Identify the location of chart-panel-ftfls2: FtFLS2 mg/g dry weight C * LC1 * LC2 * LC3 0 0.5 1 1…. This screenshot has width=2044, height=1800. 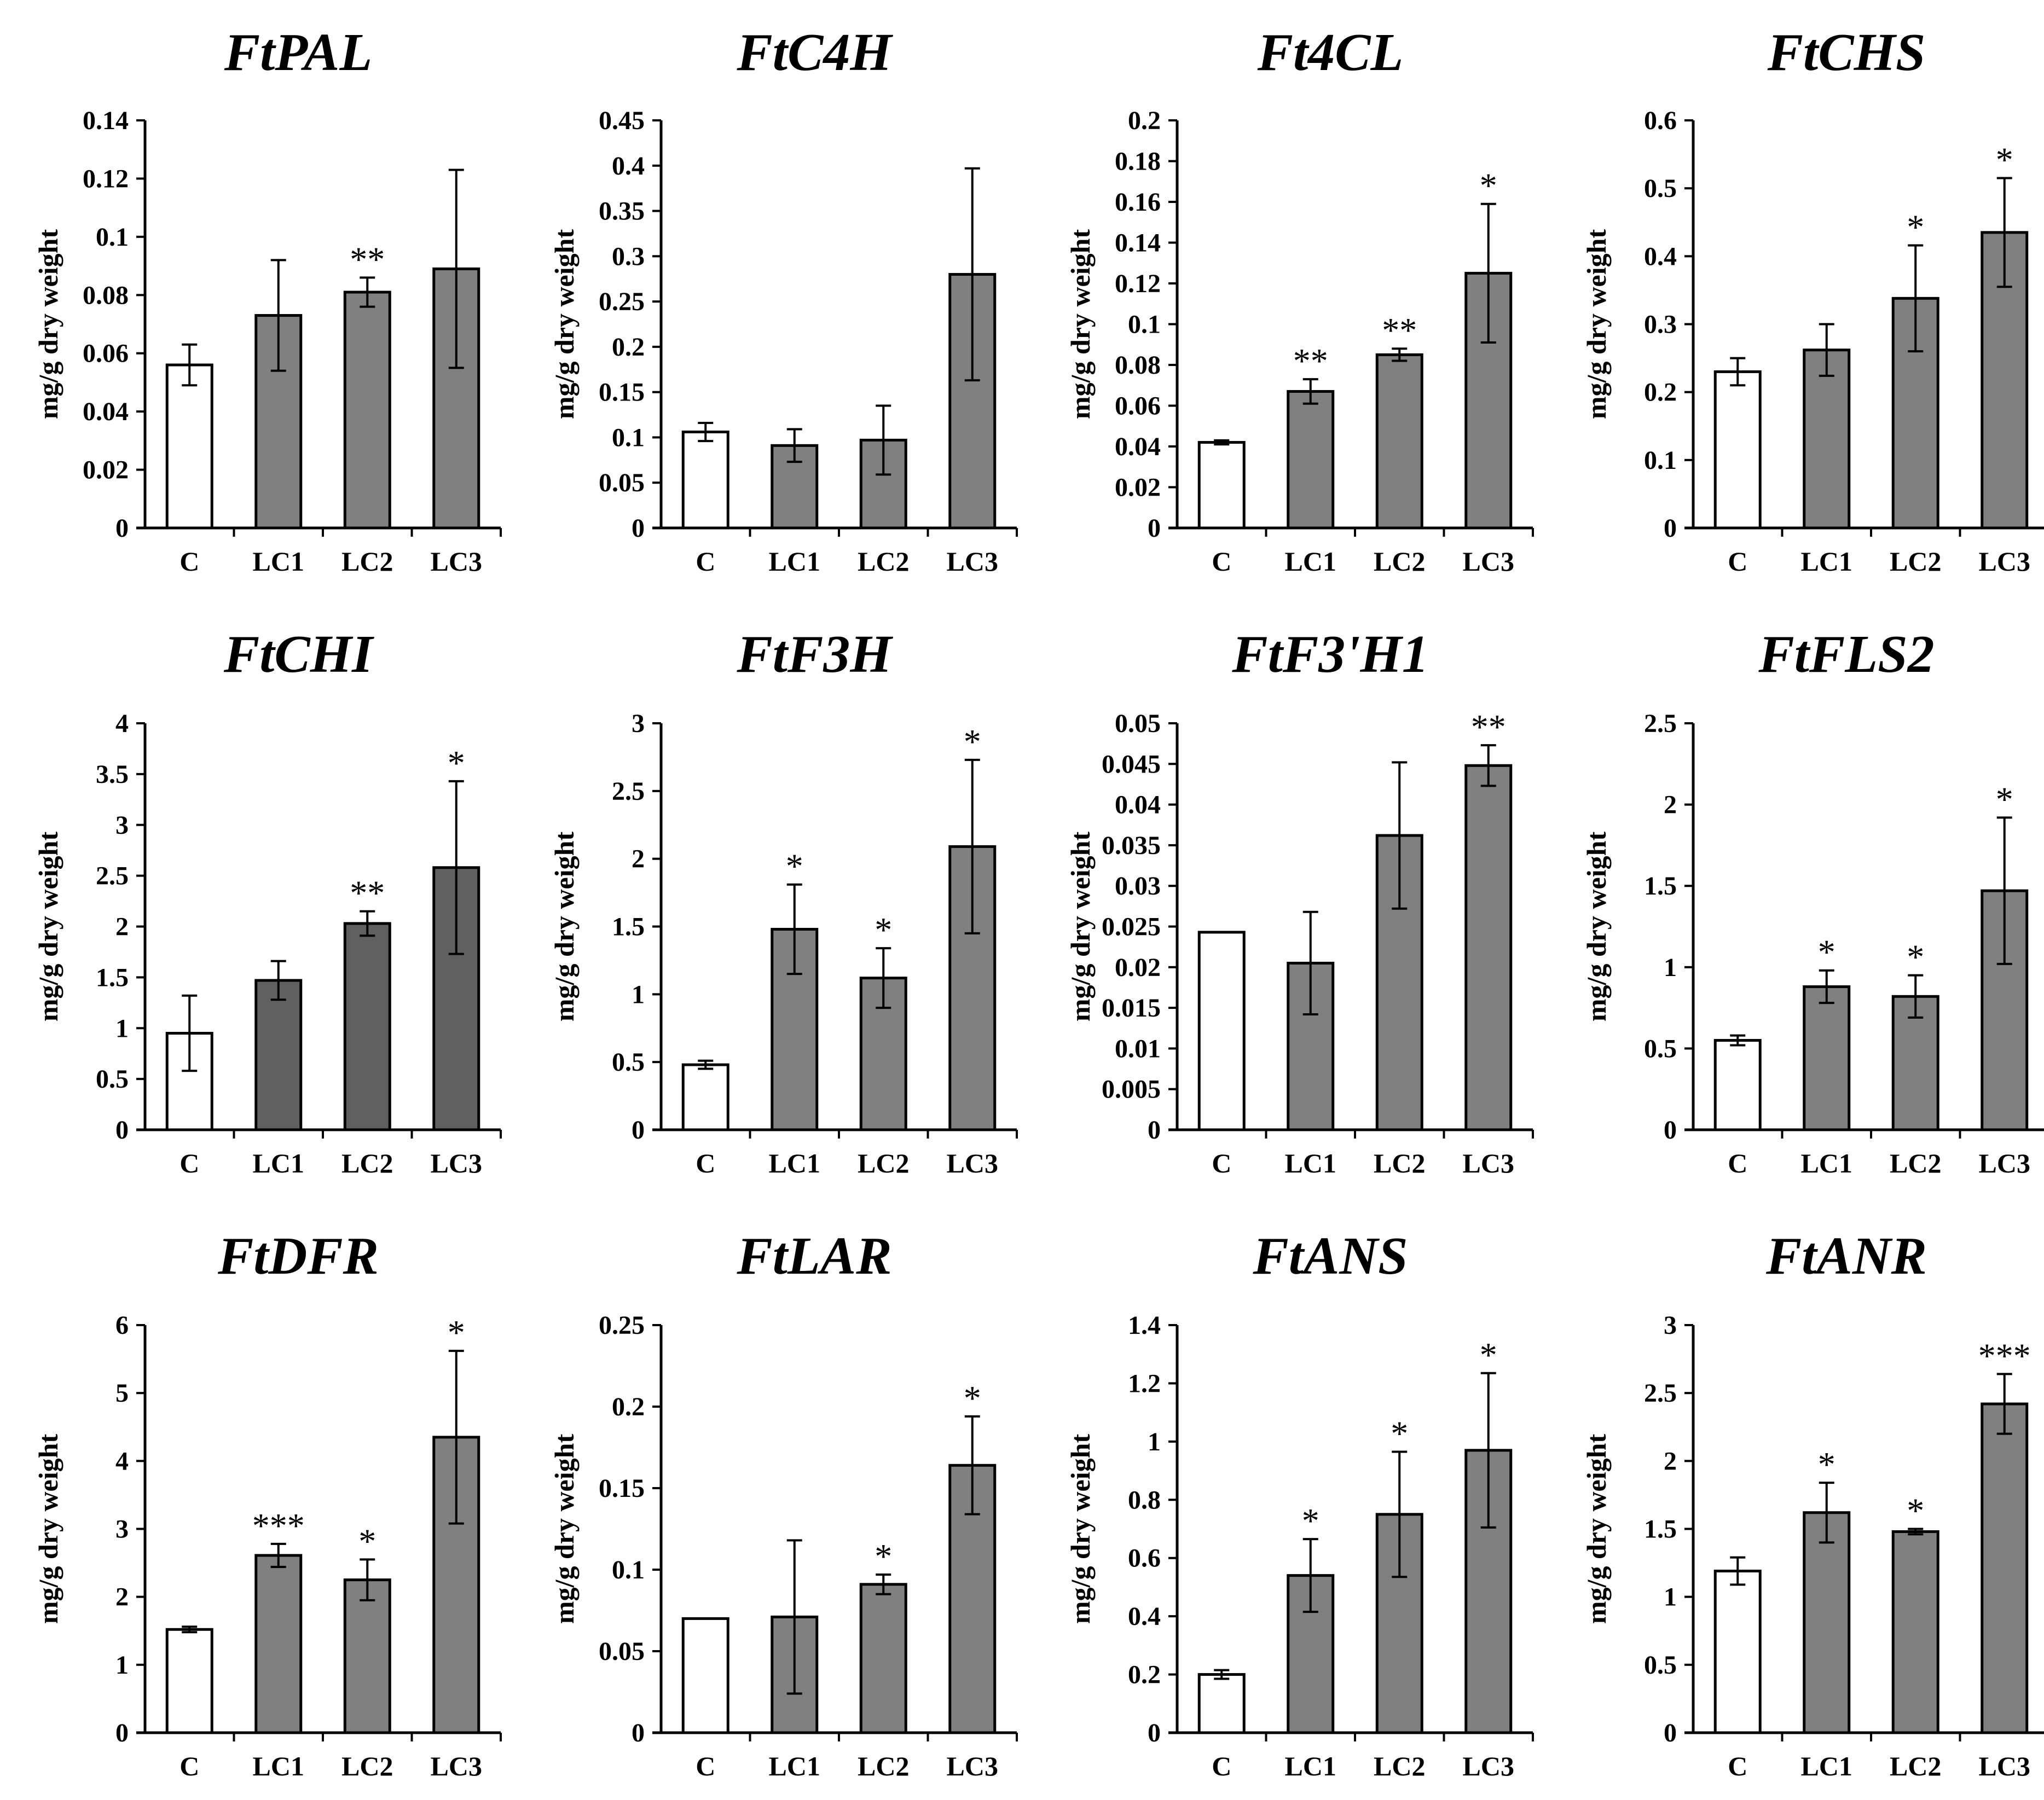
(1812, 901).